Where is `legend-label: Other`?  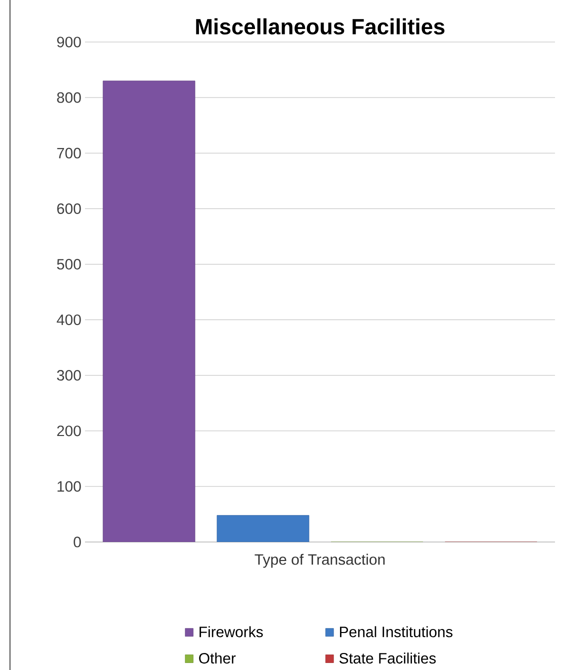 legend-label: Other is located at coordinates (217, 658).